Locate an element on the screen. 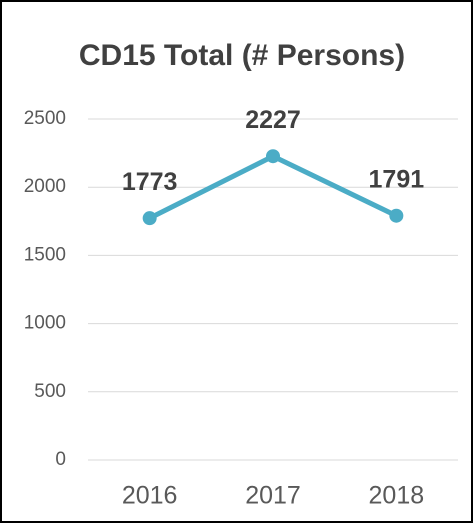  data-label: 1773 is located at coordinates (150, 182).